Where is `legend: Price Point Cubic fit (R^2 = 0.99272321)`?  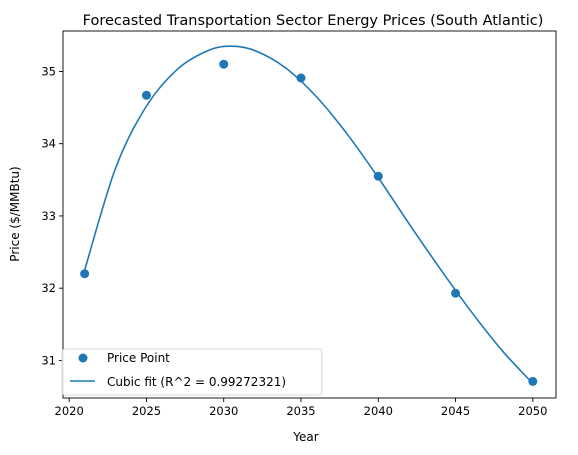 legend: Price Point Cubic fit (R^2 = 0.99272321) is located at coordinates (192, 372).